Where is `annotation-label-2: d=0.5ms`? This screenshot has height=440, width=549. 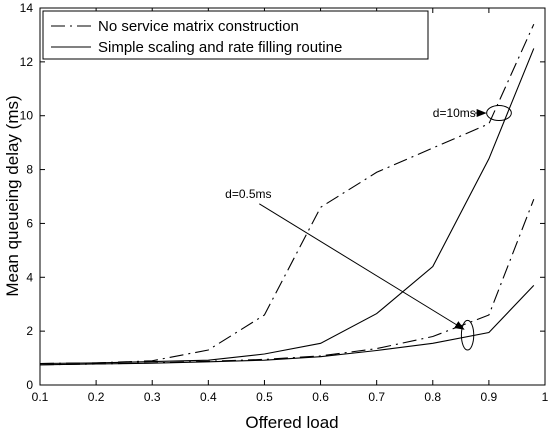 annotation-label-2: d=0.5ms is located at coordinates (248, 194).